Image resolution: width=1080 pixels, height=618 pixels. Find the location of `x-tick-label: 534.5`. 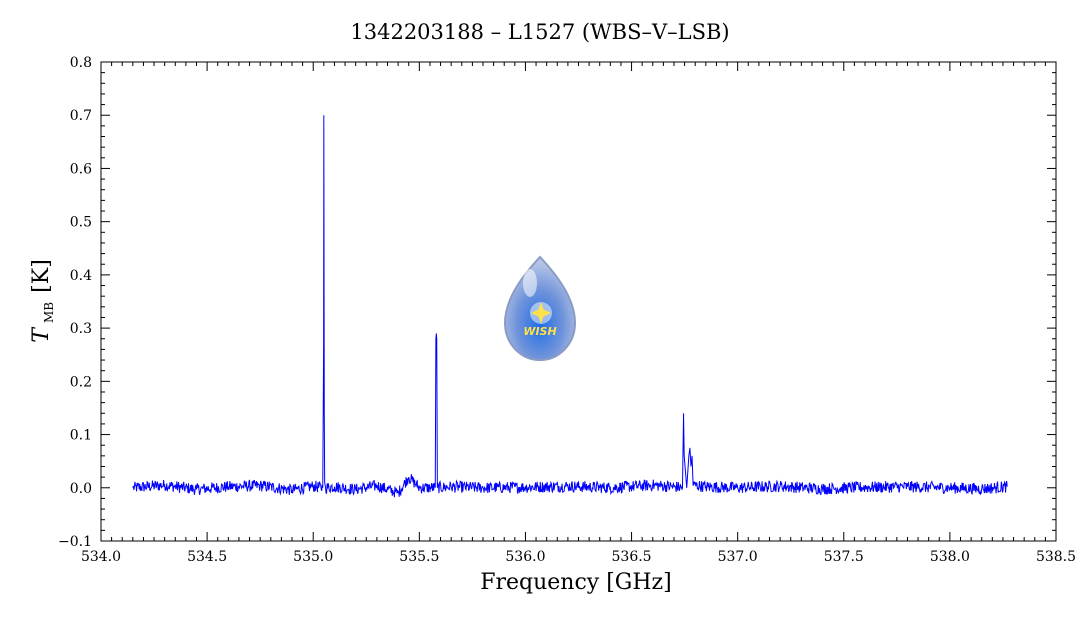

x-tick-label: 534.5 is located at coordinates (207, 557).